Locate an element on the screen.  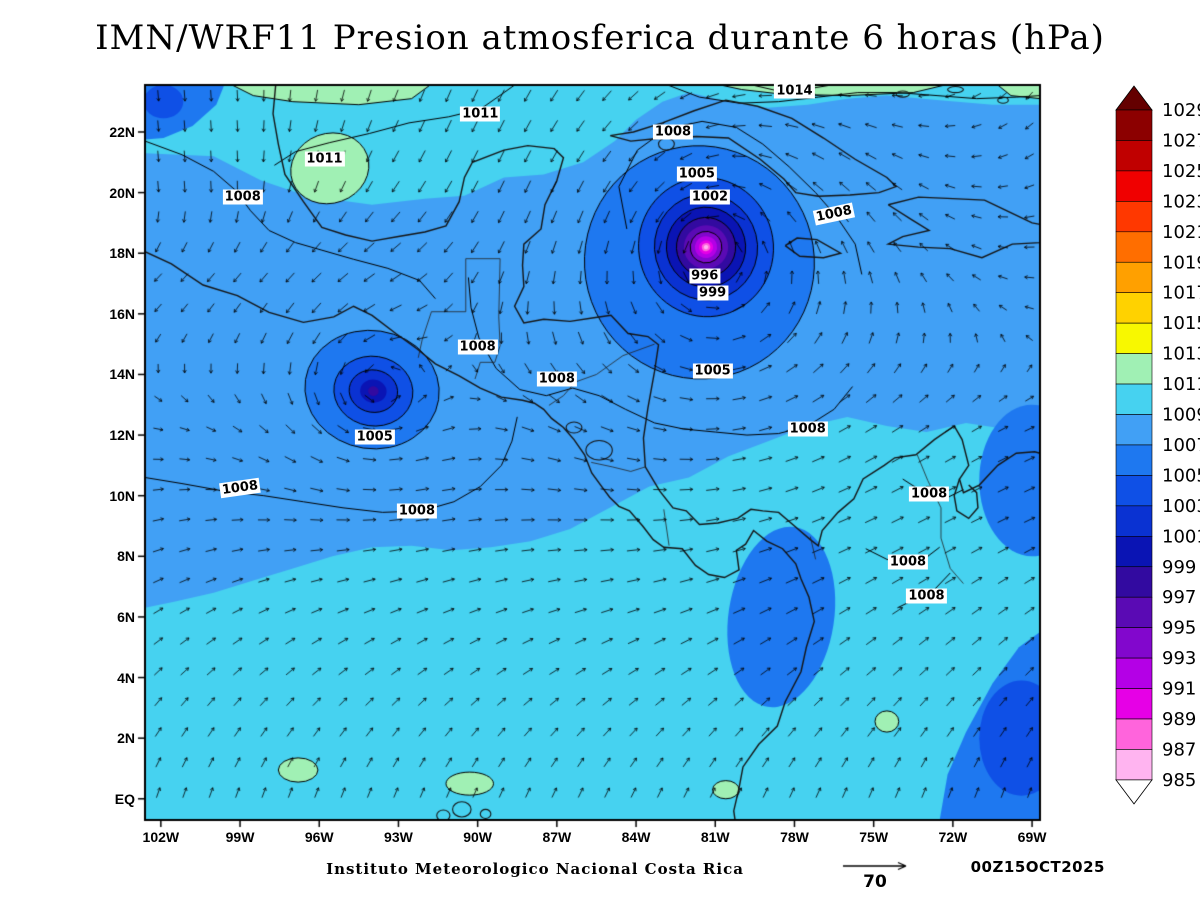
lon-tick-label: 102W is located at coordinates (161, 837).